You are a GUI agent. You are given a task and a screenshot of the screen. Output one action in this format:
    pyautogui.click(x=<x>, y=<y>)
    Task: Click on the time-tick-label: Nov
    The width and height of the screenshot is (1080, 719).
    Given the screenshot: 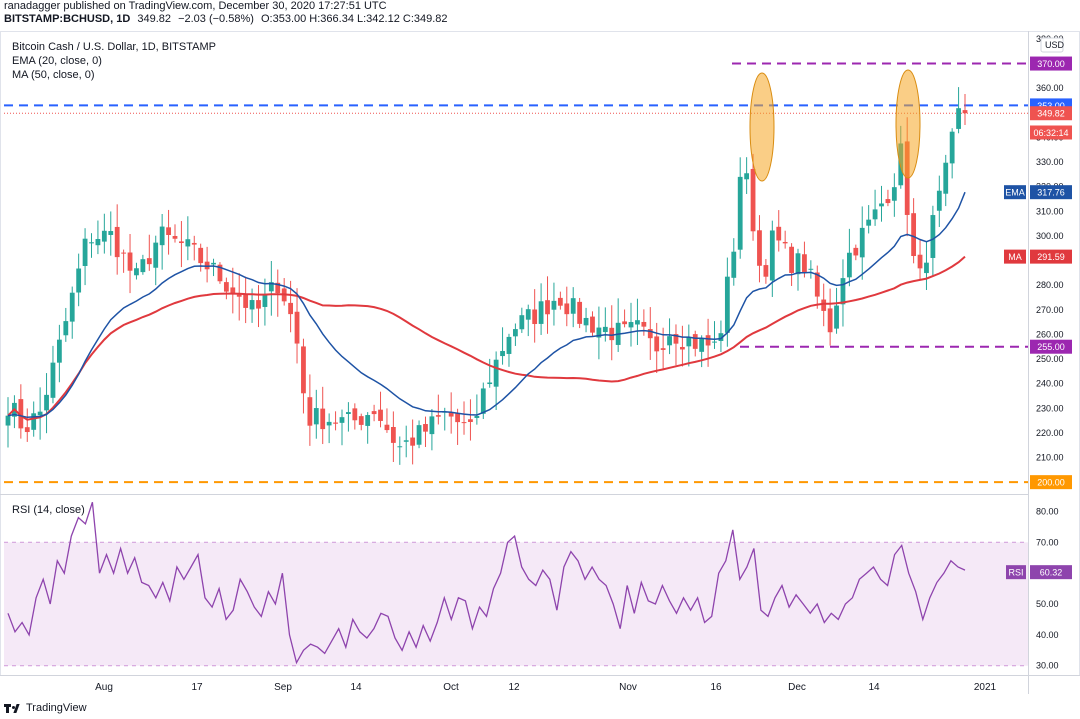 What is the action you would take?
    pyautogui.click(x=628, y=687)
    